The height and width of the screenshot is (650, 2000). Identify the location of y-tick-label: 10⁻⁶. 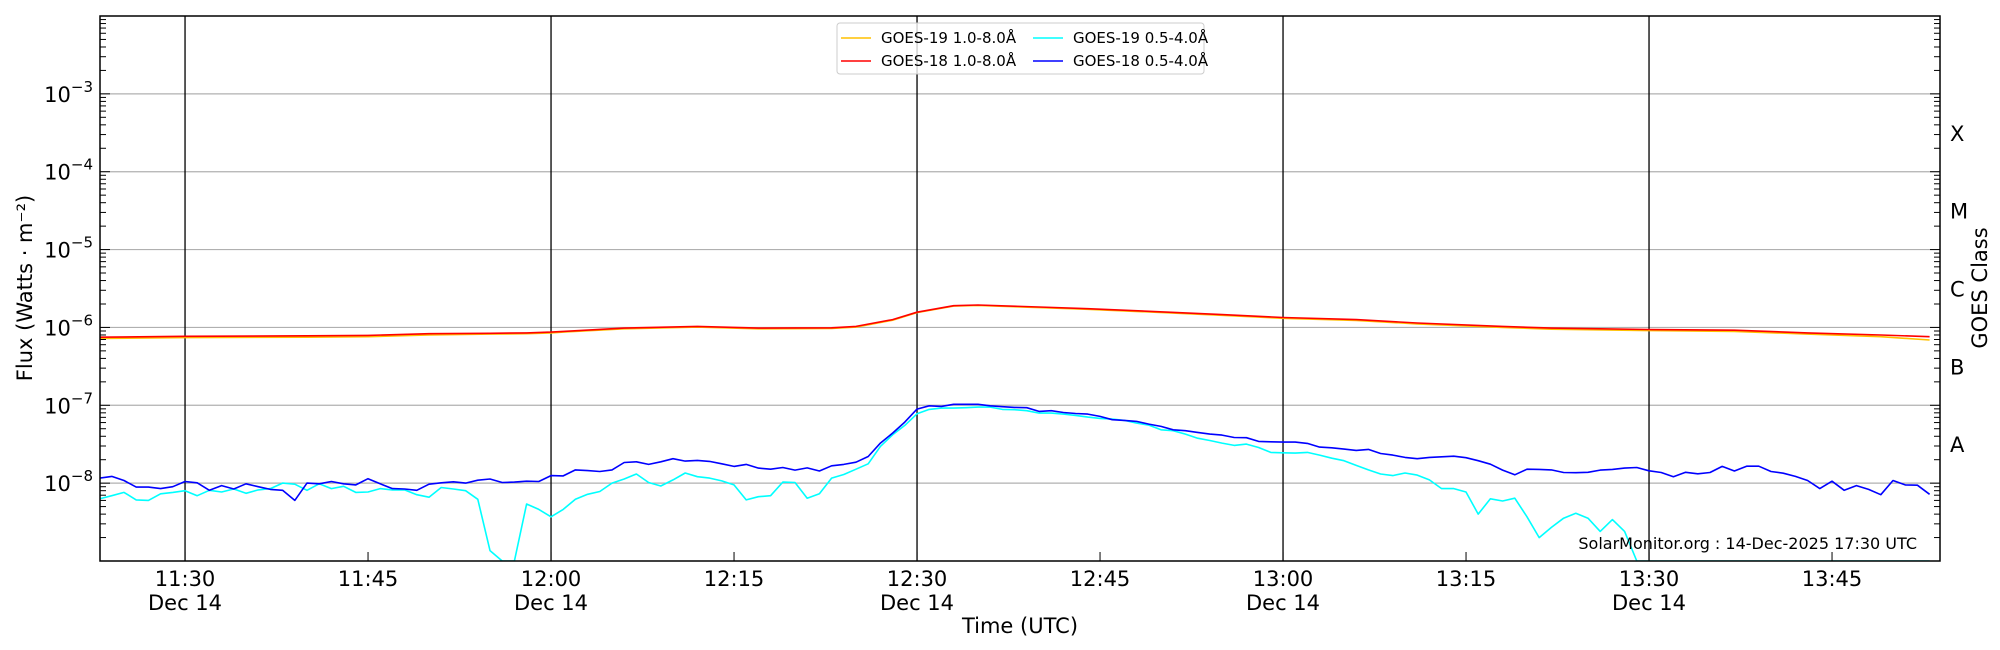
(68, 325).